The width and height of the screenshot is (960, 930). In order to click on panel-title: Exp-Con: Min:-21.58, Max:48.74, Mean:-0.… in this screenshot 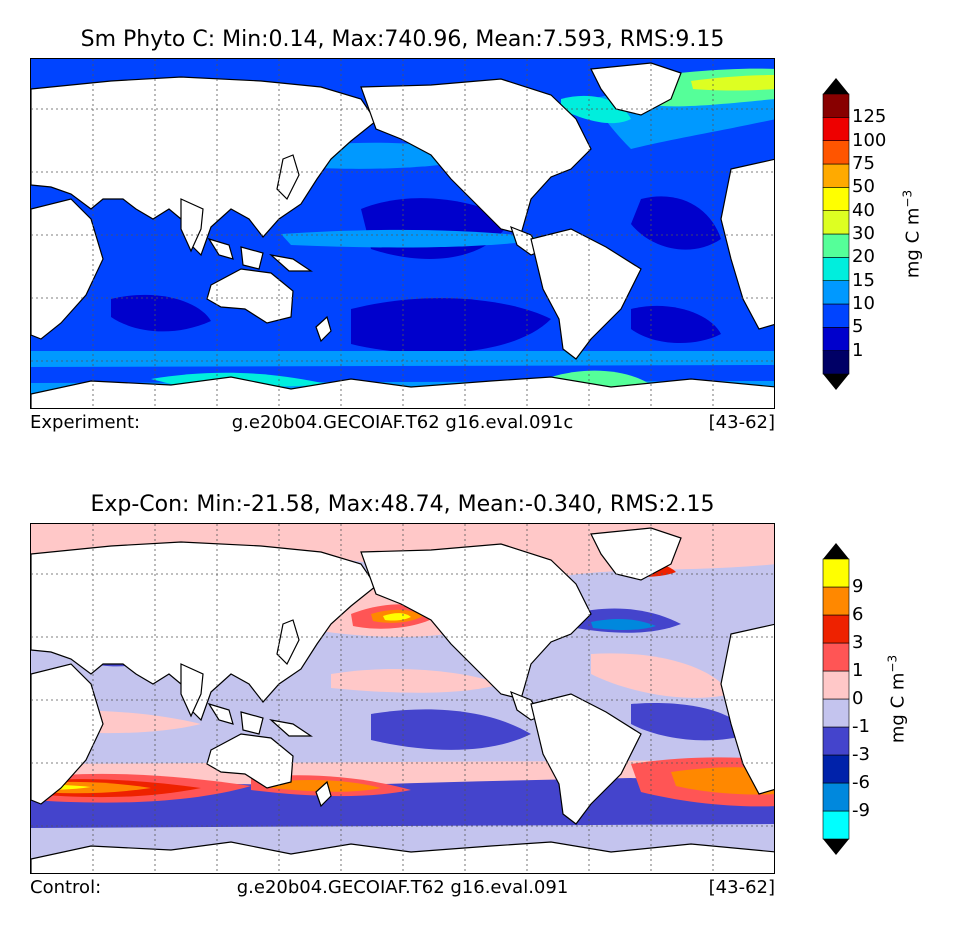, I will do `click(402, 504)`.